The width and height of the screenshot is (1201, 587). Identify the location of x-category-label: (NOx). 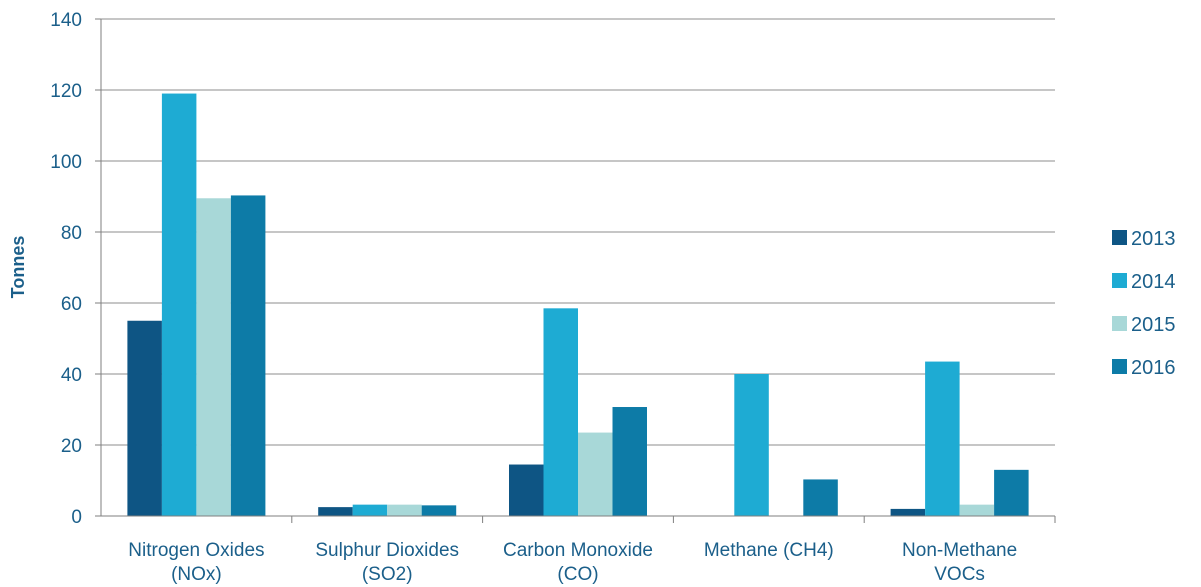
(196, 574).